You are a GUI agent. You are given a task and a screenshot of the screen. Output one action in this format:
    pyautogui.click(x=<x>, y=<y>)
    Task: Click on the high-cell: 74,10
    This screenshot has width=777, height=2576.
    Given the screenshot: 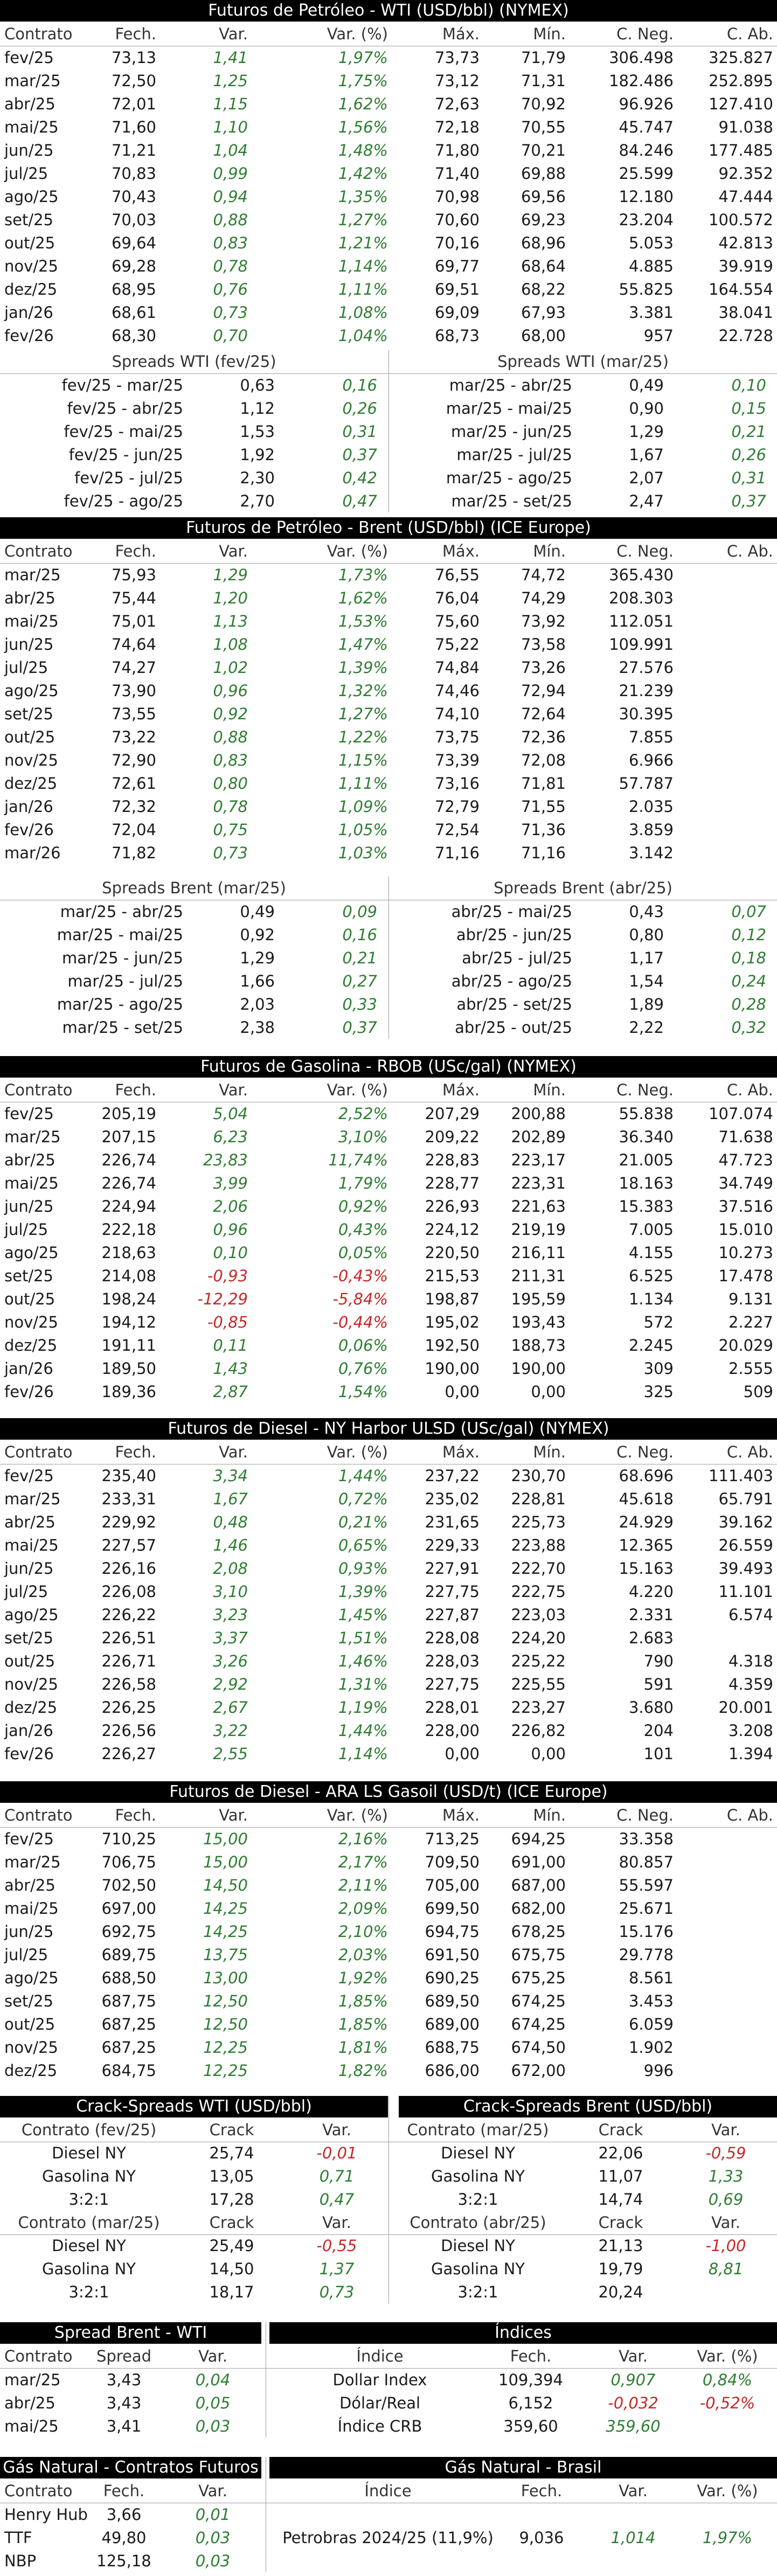 What is the action you would take?
    pyautogui.click(x=457, y=714)
    